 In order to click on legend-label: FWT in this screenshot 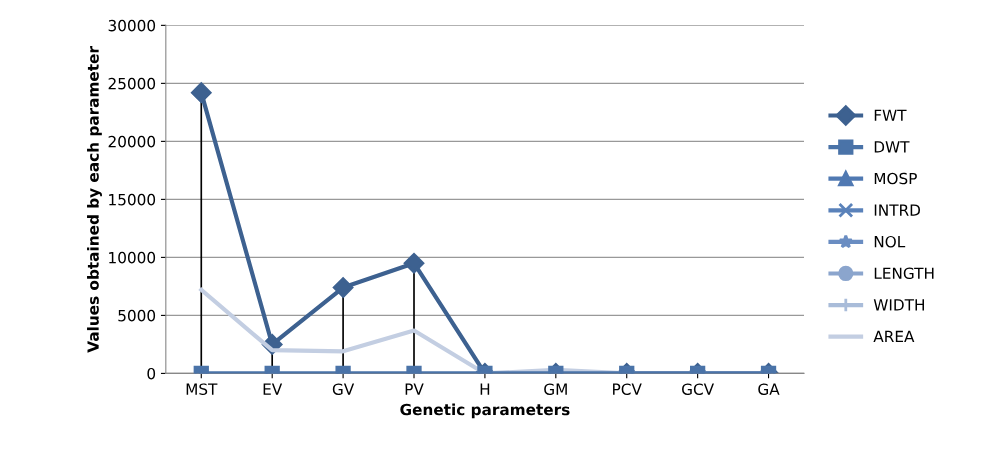, I will do `click(890, 115)`.